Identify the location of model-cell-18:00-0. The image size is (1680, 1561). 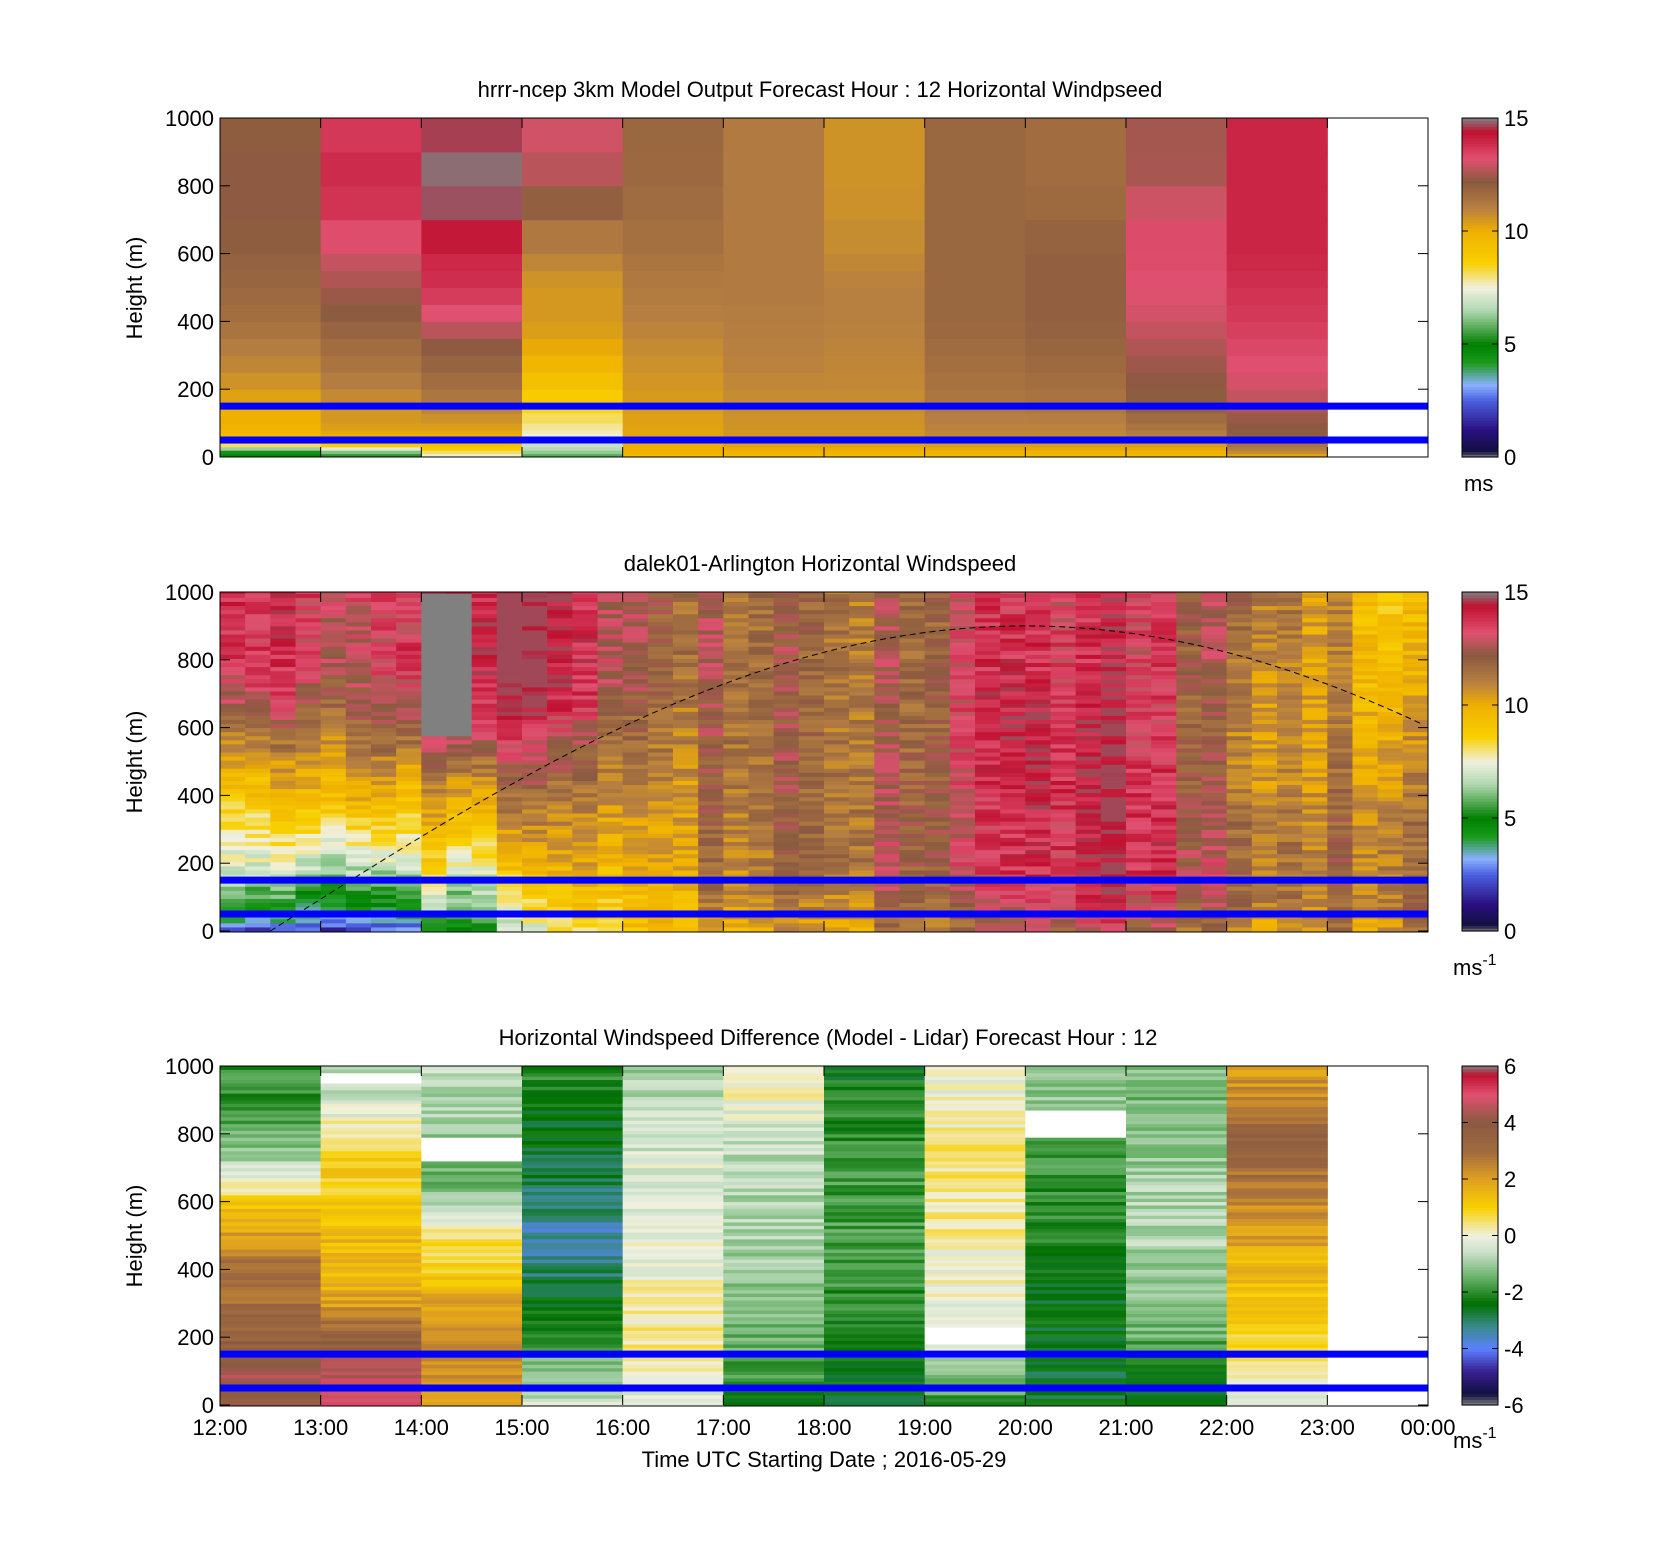
(875, 455).